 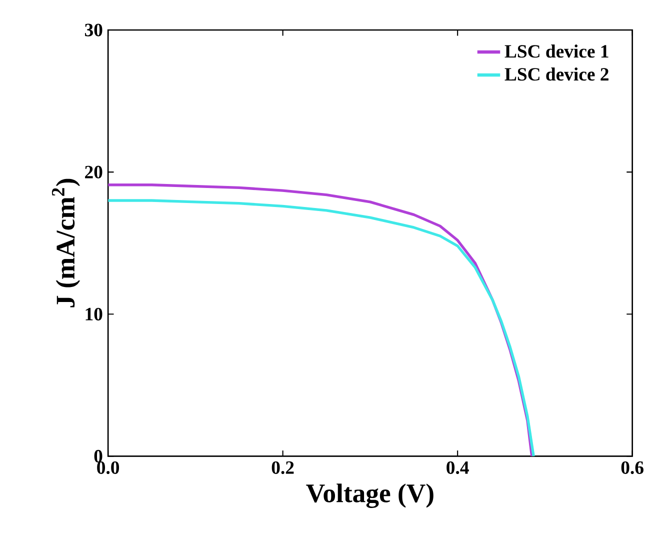 What do you see at coordinates (632, 468) in the screenshot?
I see `x-tick-label: 0.6` at bounding box center [632, 468].